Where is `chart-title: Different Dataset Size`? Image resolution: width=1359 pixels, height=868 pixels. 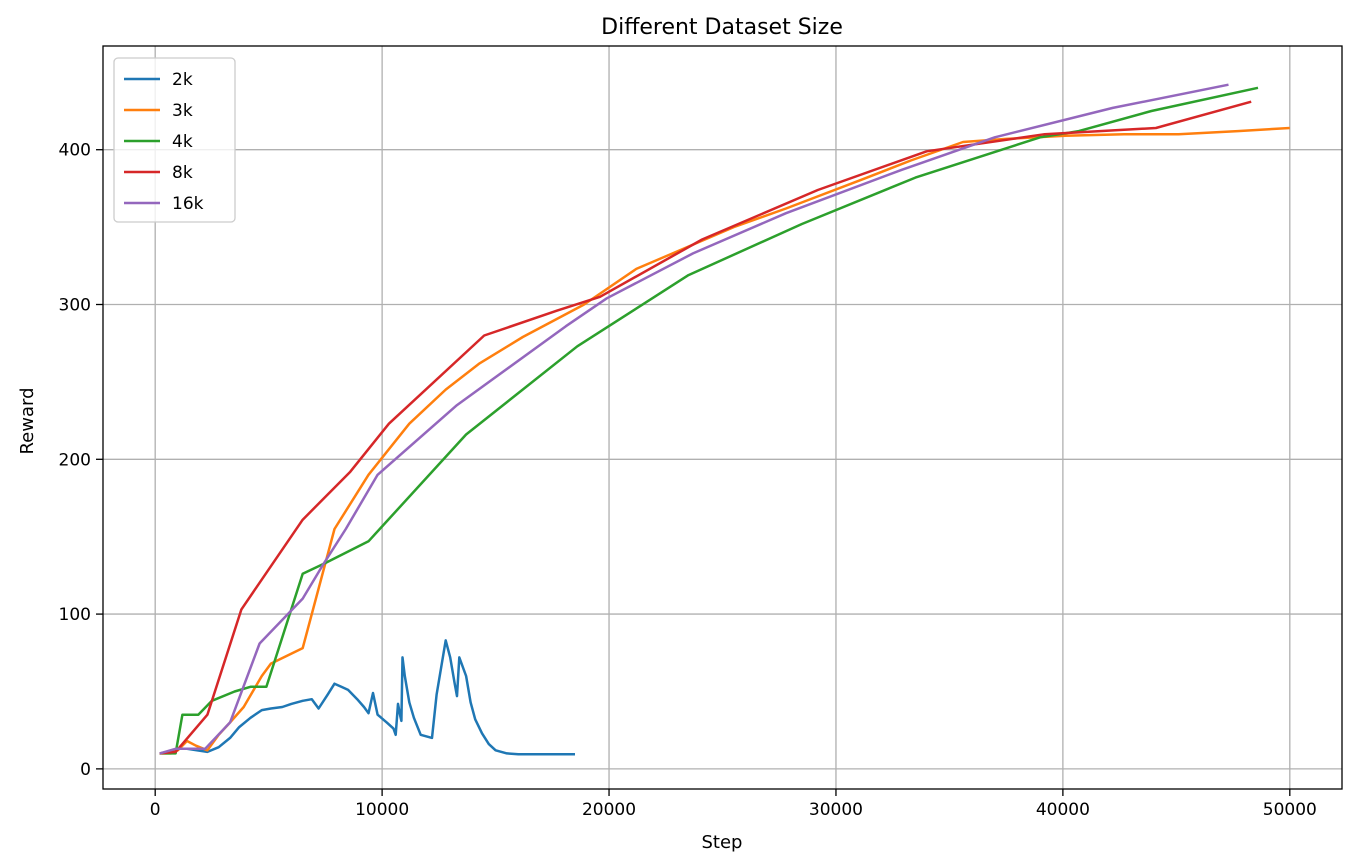 chart-title: Different Dataset Size is located at coordinates (722, 27).